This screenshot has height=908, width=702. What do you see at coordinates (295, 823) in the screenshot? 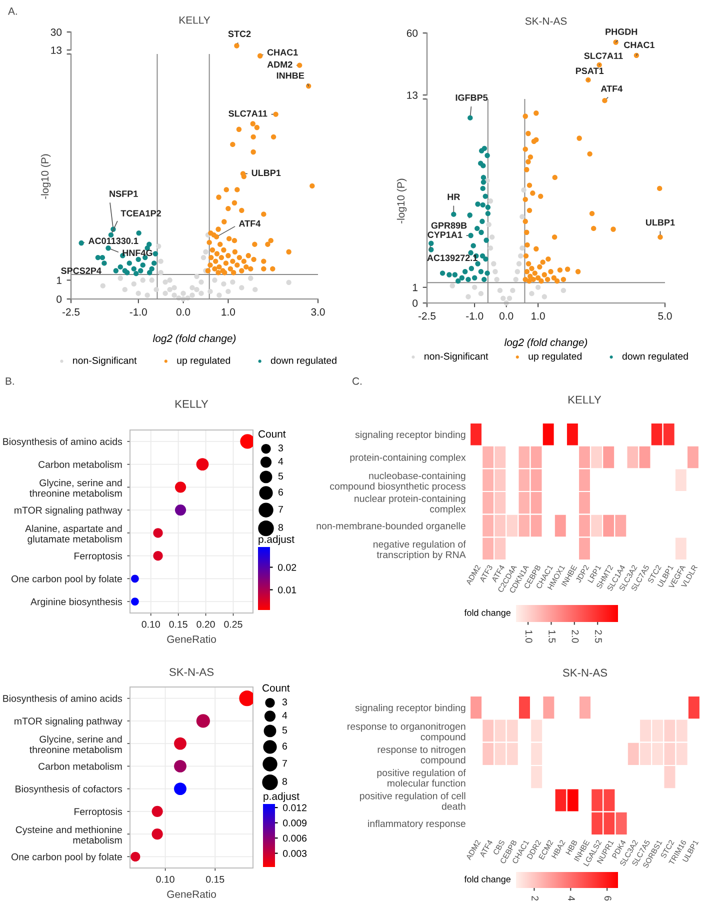
I see `color-bar-label: 0.009` at bounding box center [295, 823].